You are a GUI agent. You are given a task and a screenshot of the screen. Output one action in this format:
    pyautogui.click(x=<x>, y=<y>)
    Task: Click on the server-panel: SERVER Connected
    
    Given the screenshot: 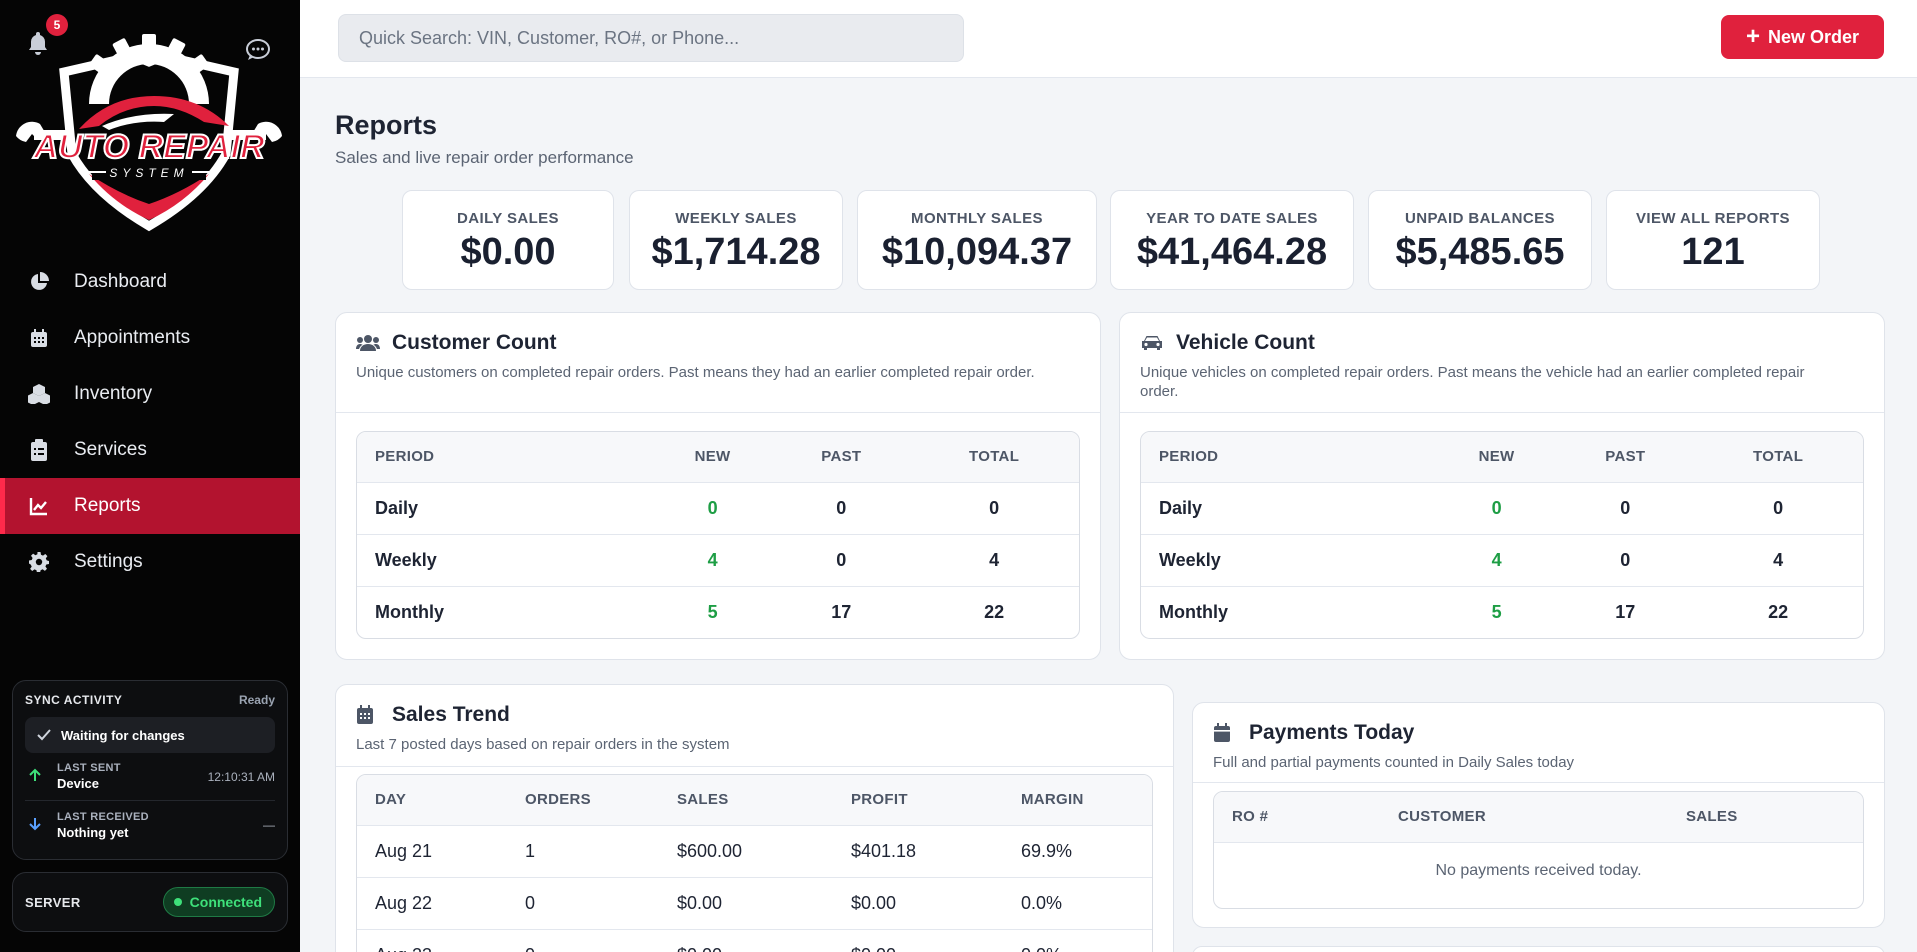 What is the action you would take?
    pyautogui.click(x=150, y=902)
    